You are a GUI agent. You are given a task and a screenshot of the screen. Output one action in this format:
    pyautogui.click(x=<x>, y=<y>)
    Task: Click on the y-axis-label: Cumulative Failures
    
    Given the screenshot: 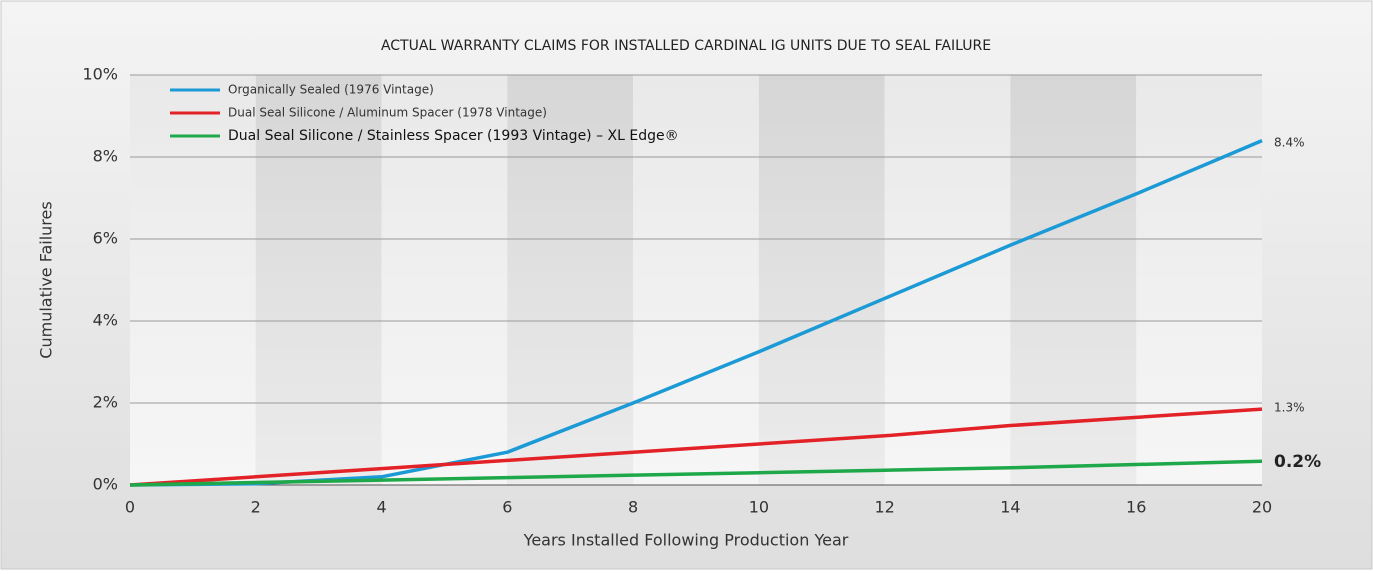 What is the action you would take?
    pyautogui.click(x=46, y=279)
    